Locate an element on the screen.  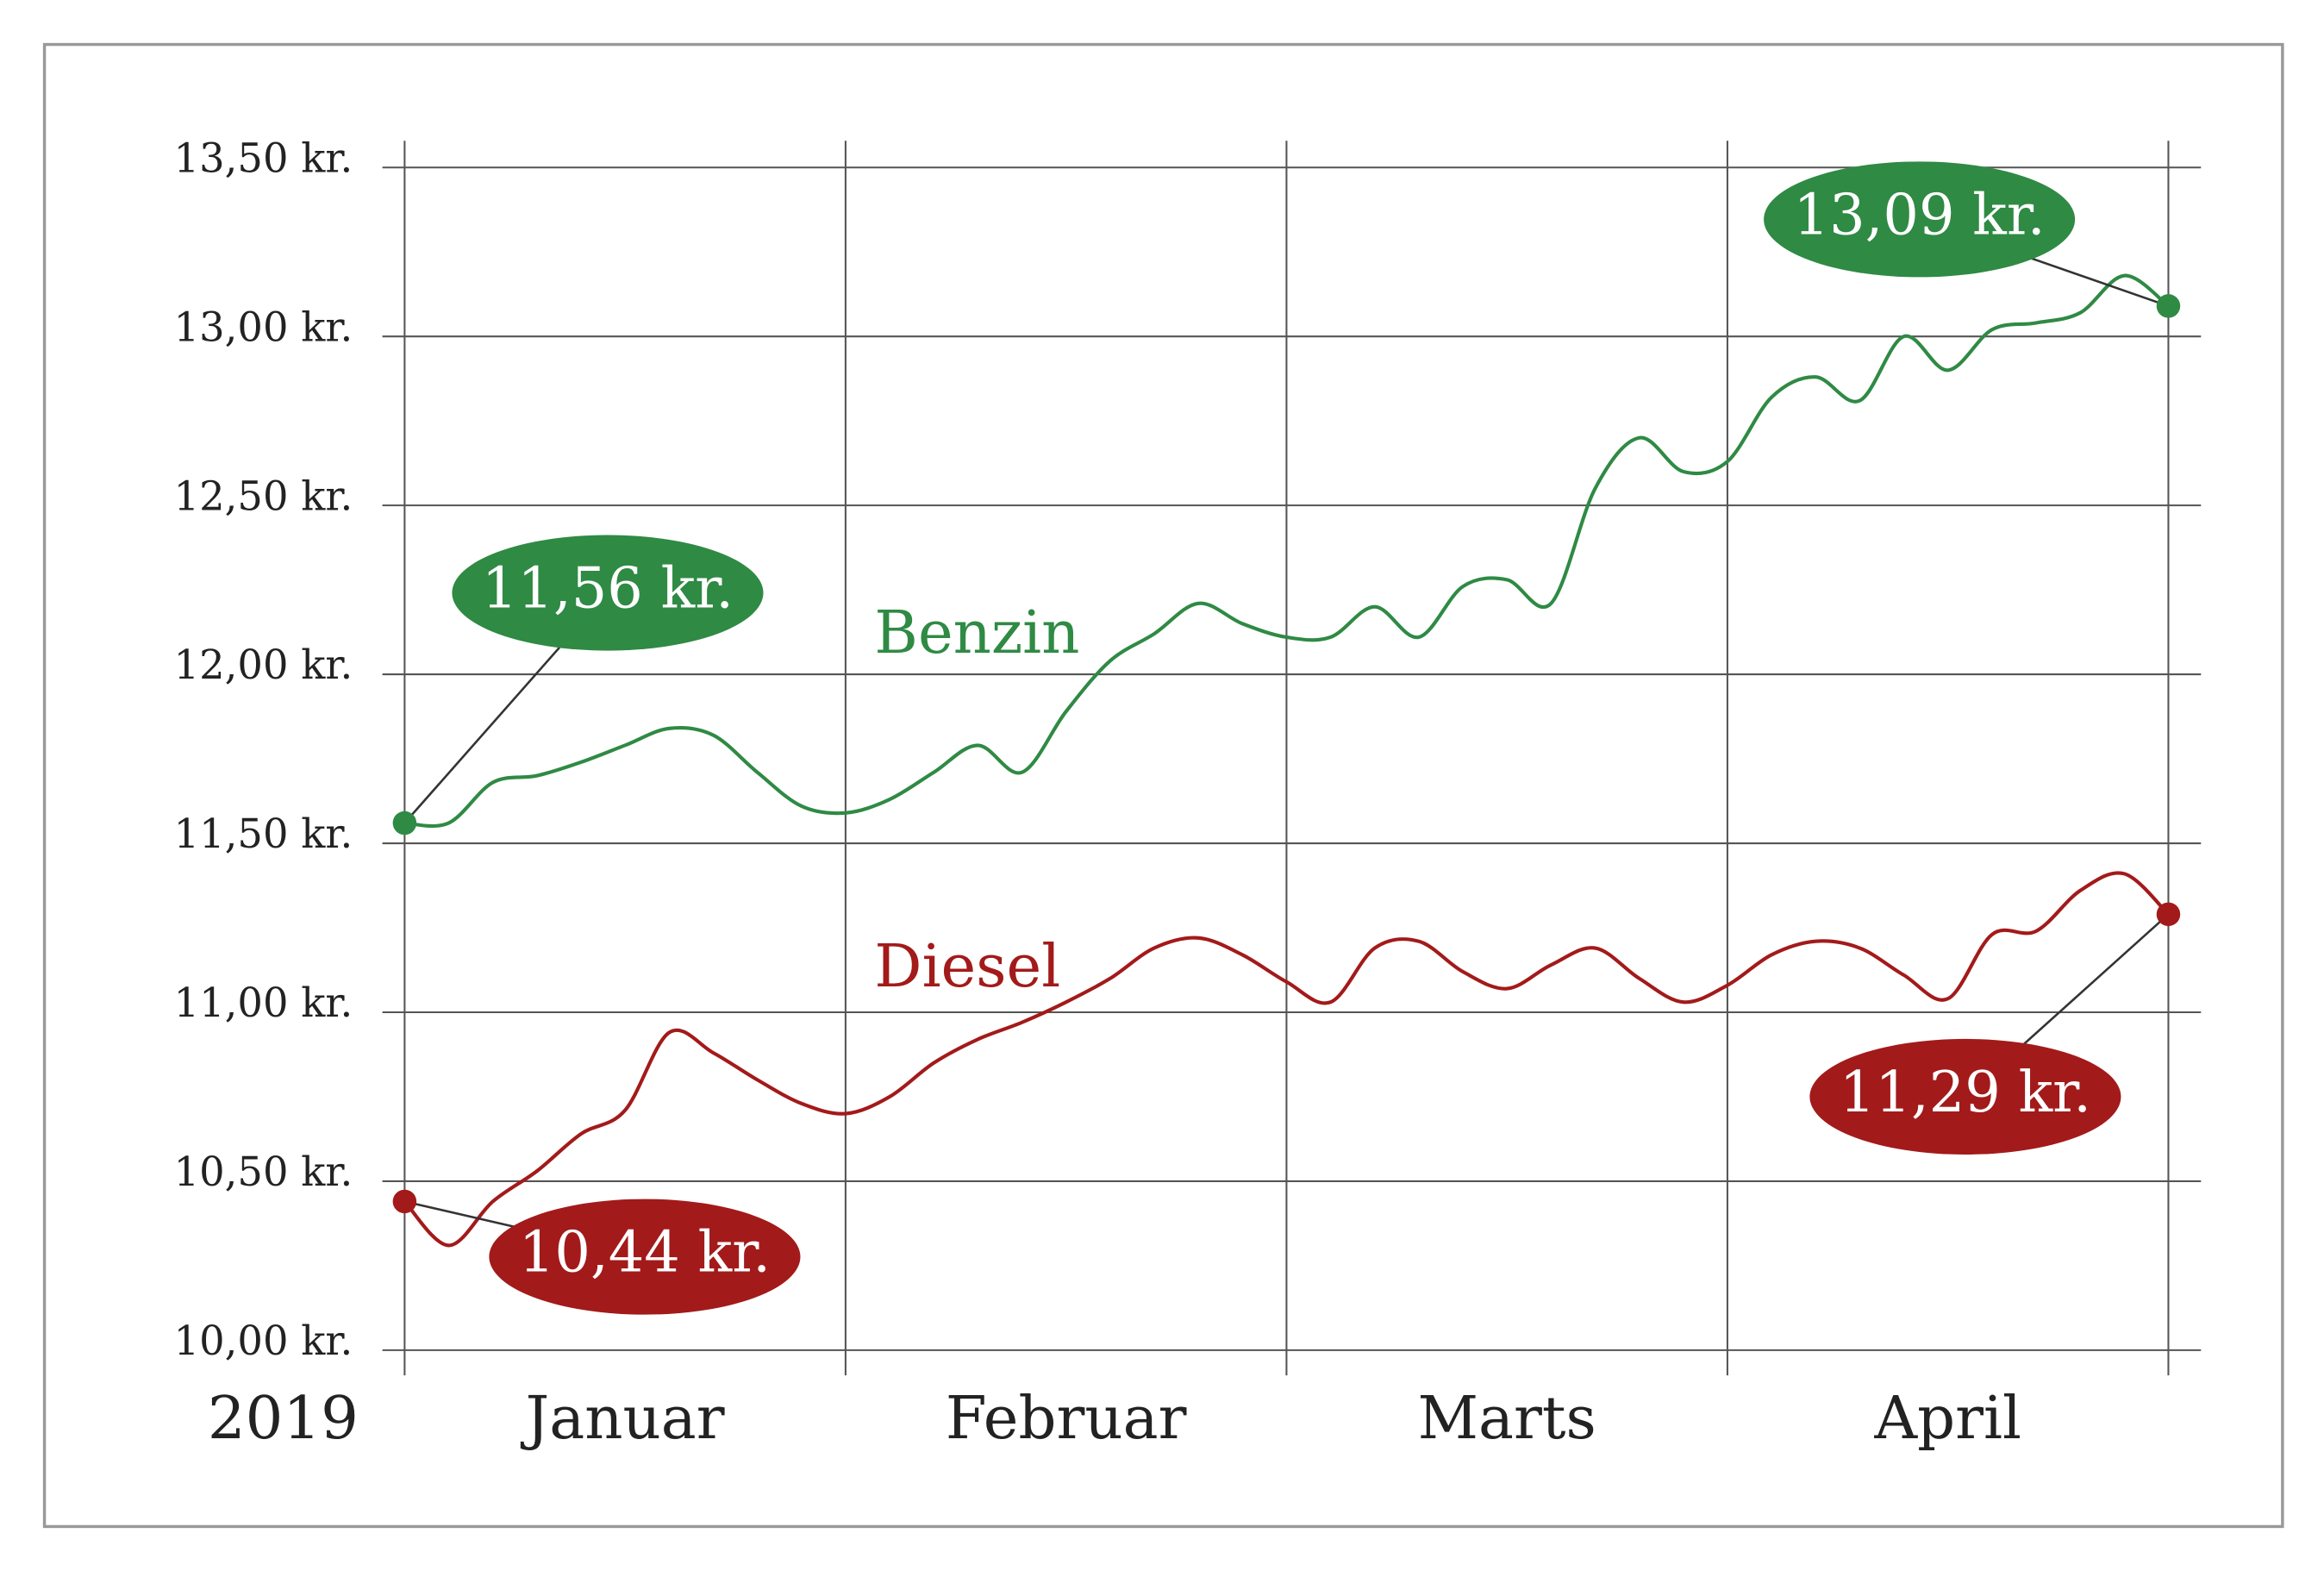
value-label: 13,09 kr. is located at coordinates (1920, 214).